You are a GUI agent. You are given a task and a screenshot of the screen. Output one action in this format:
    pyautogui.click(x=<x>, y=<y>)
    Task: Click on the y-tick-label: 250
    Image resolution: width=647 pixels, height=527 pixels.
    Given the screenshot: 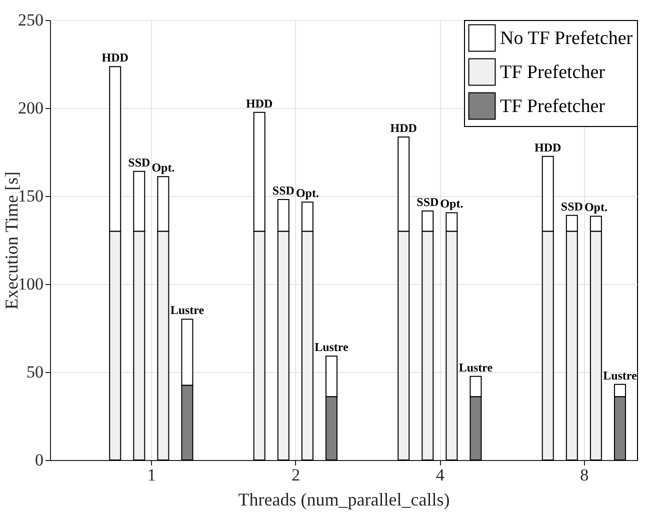 What is the action you would take?
    pyautogui.click(x=31, y=20)
    